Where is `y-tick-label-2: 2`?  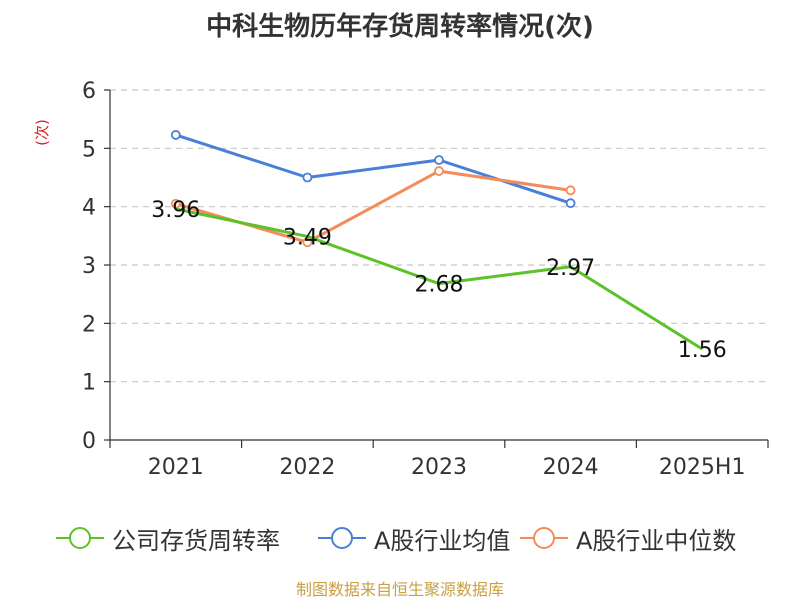
y-tick-label-2: 2 is located at coordinates (89, 324).